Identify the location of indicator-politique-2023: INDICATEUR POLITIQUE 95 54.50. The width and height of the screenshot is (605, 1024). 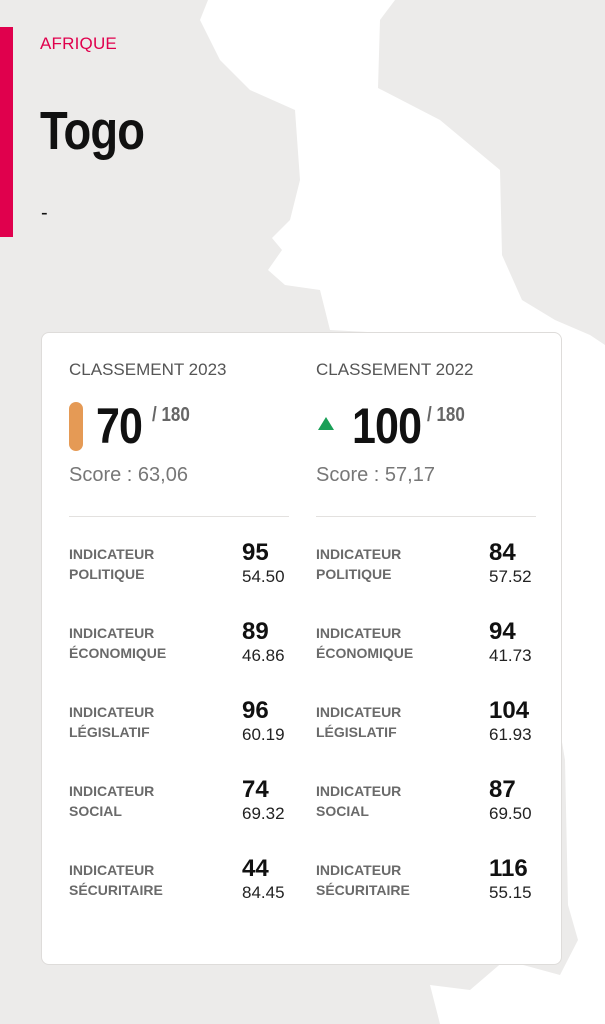
(179, 571).